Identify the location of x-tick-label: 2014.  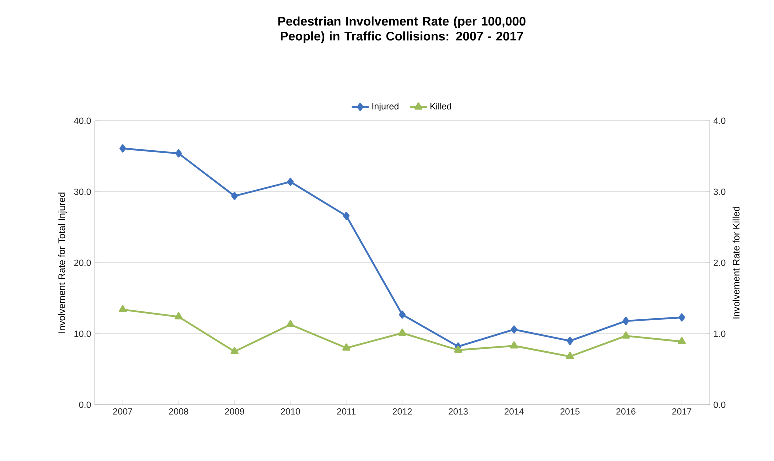
(514, 411).